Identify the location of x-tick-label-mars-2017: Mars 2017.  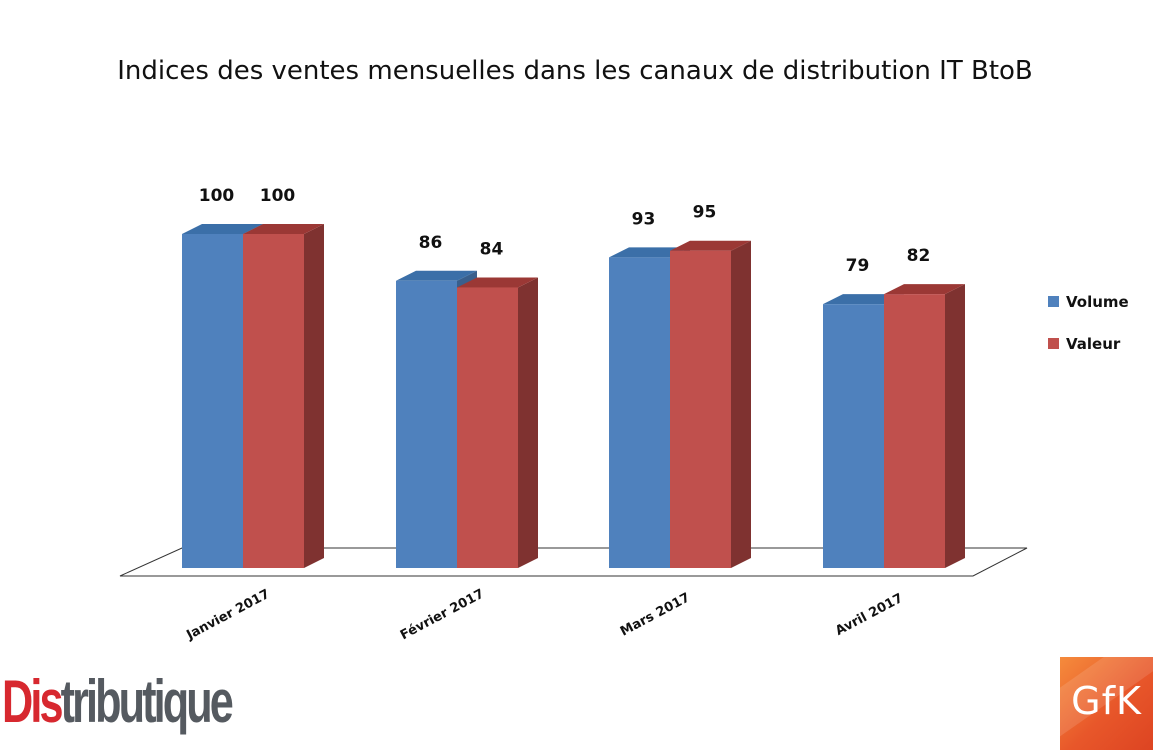
(655, 614).